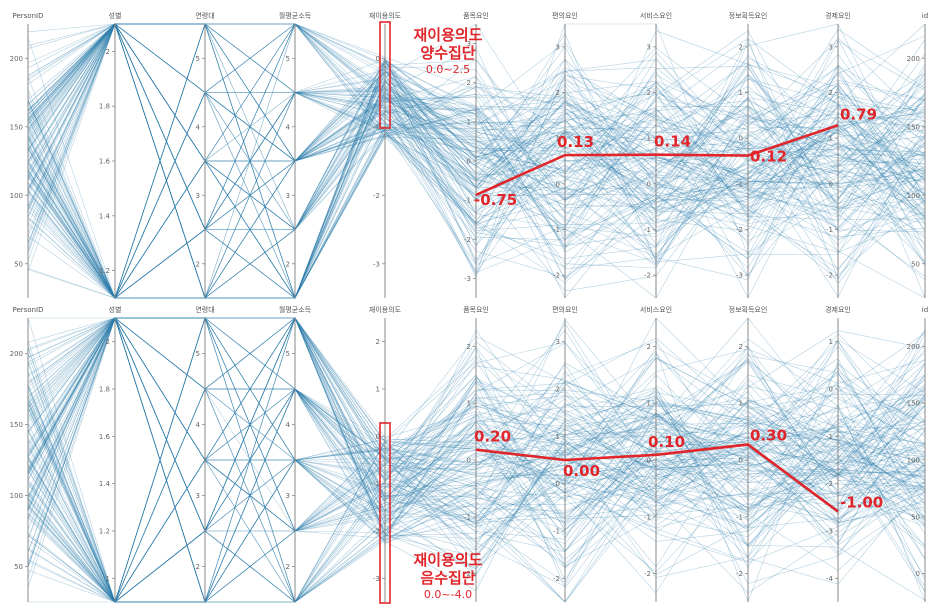 Image resolution: width=938 pixels, height=616 pixels. What do you see at coordinates (448, 594) in the screenshot?
I see `range-label: 0.0~-4.0` at bounding box center [448, 594].